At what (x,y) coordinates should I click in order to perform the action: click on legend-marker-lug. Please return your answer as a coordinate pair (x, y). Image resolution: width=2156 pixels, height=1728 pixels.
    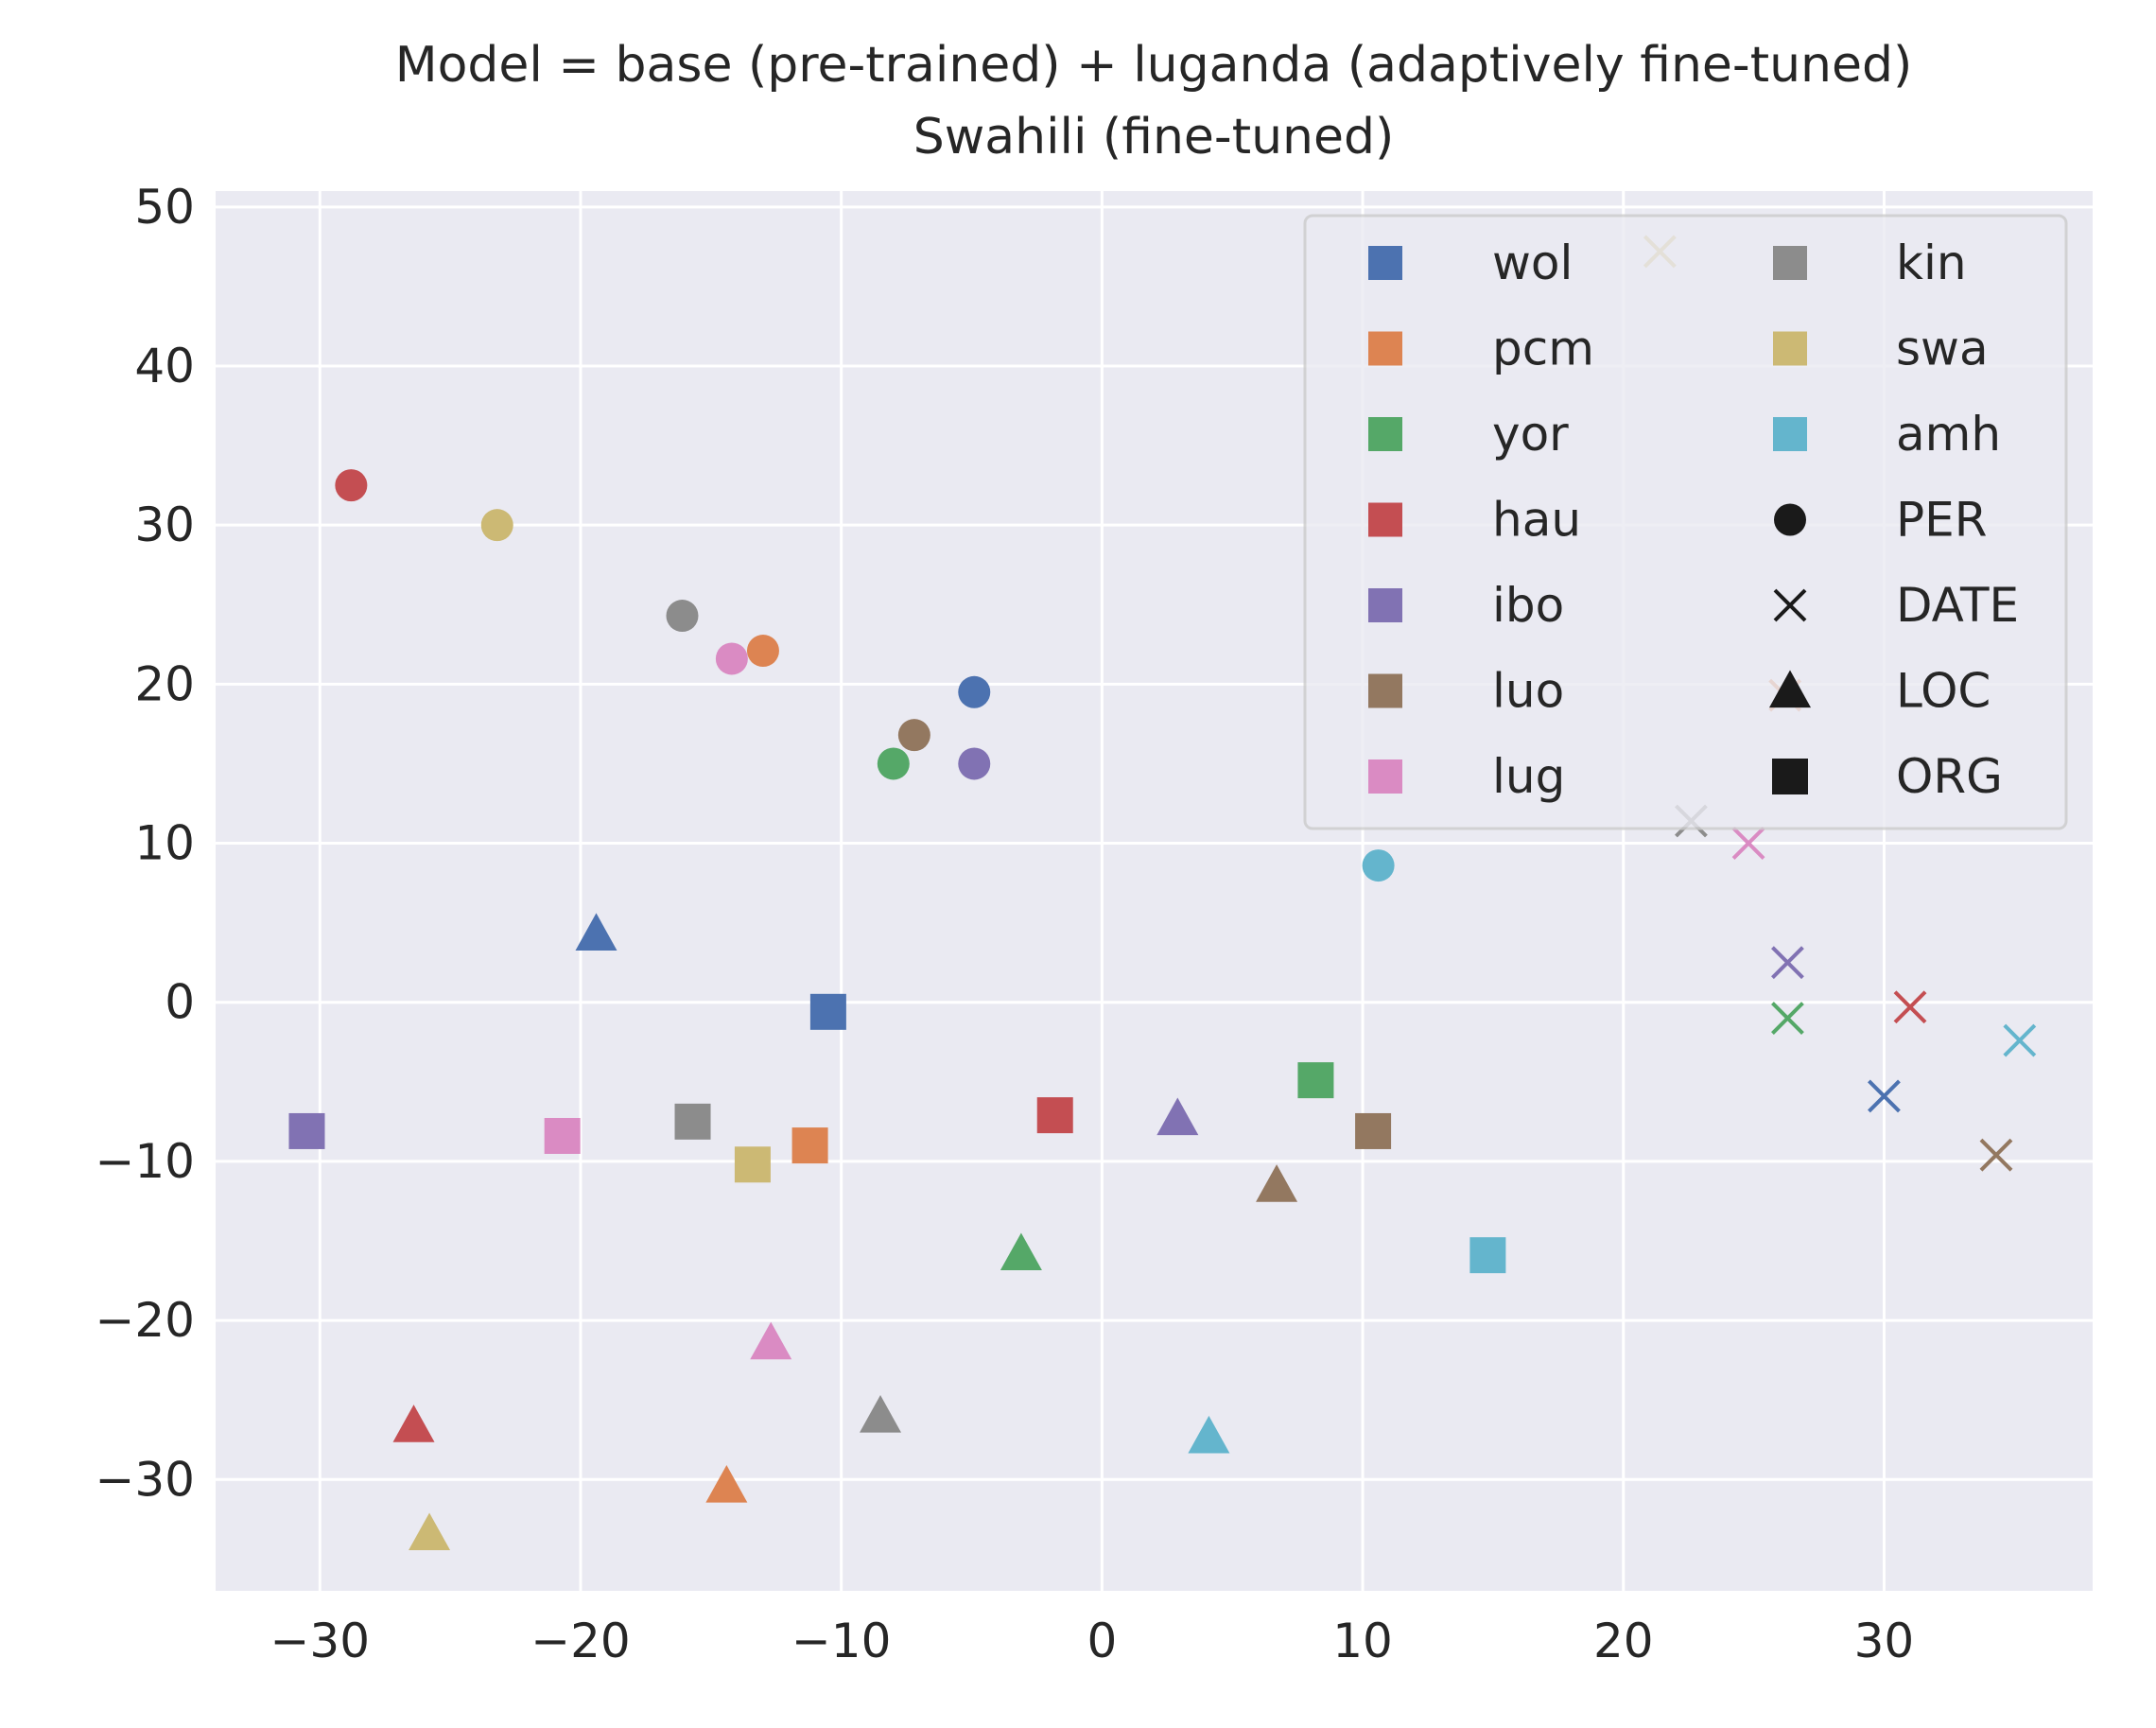
    Looking at the image, I should click on (1385, 776).